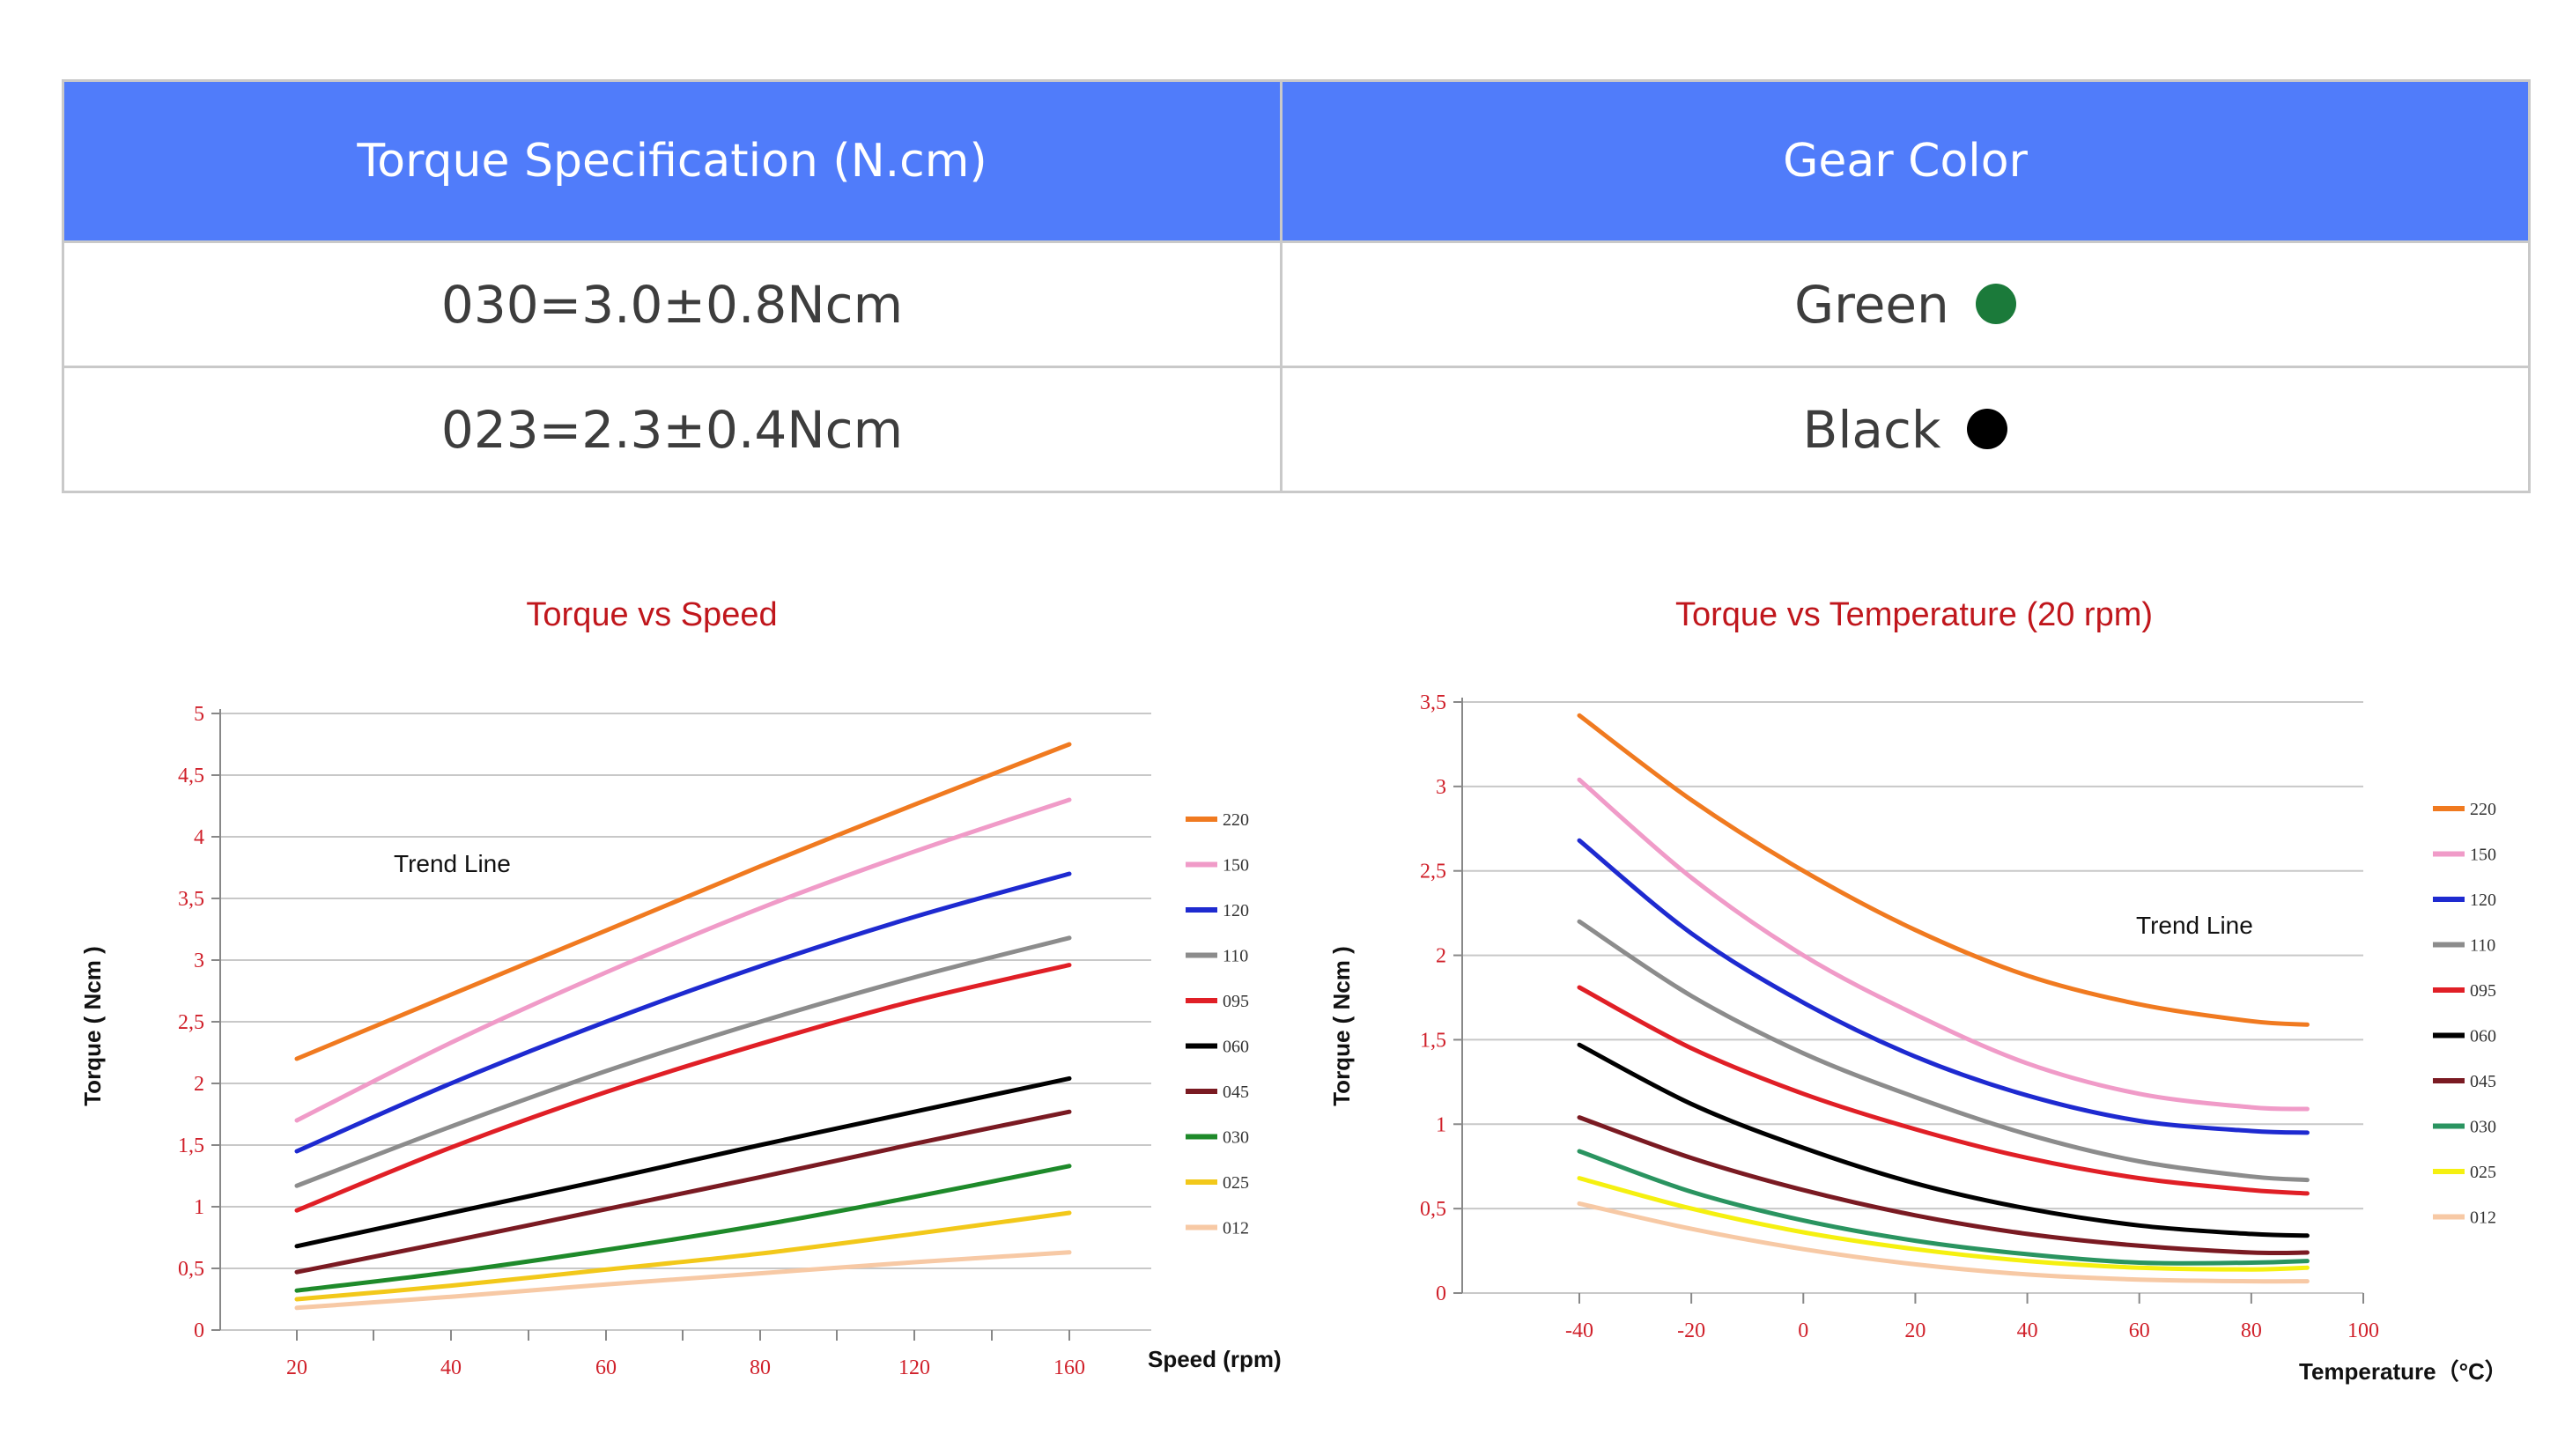  What do you see at coordinates (1987, 429) in the screenshot?
I see `black-dot-icon` at bounding box center [1987, 429].